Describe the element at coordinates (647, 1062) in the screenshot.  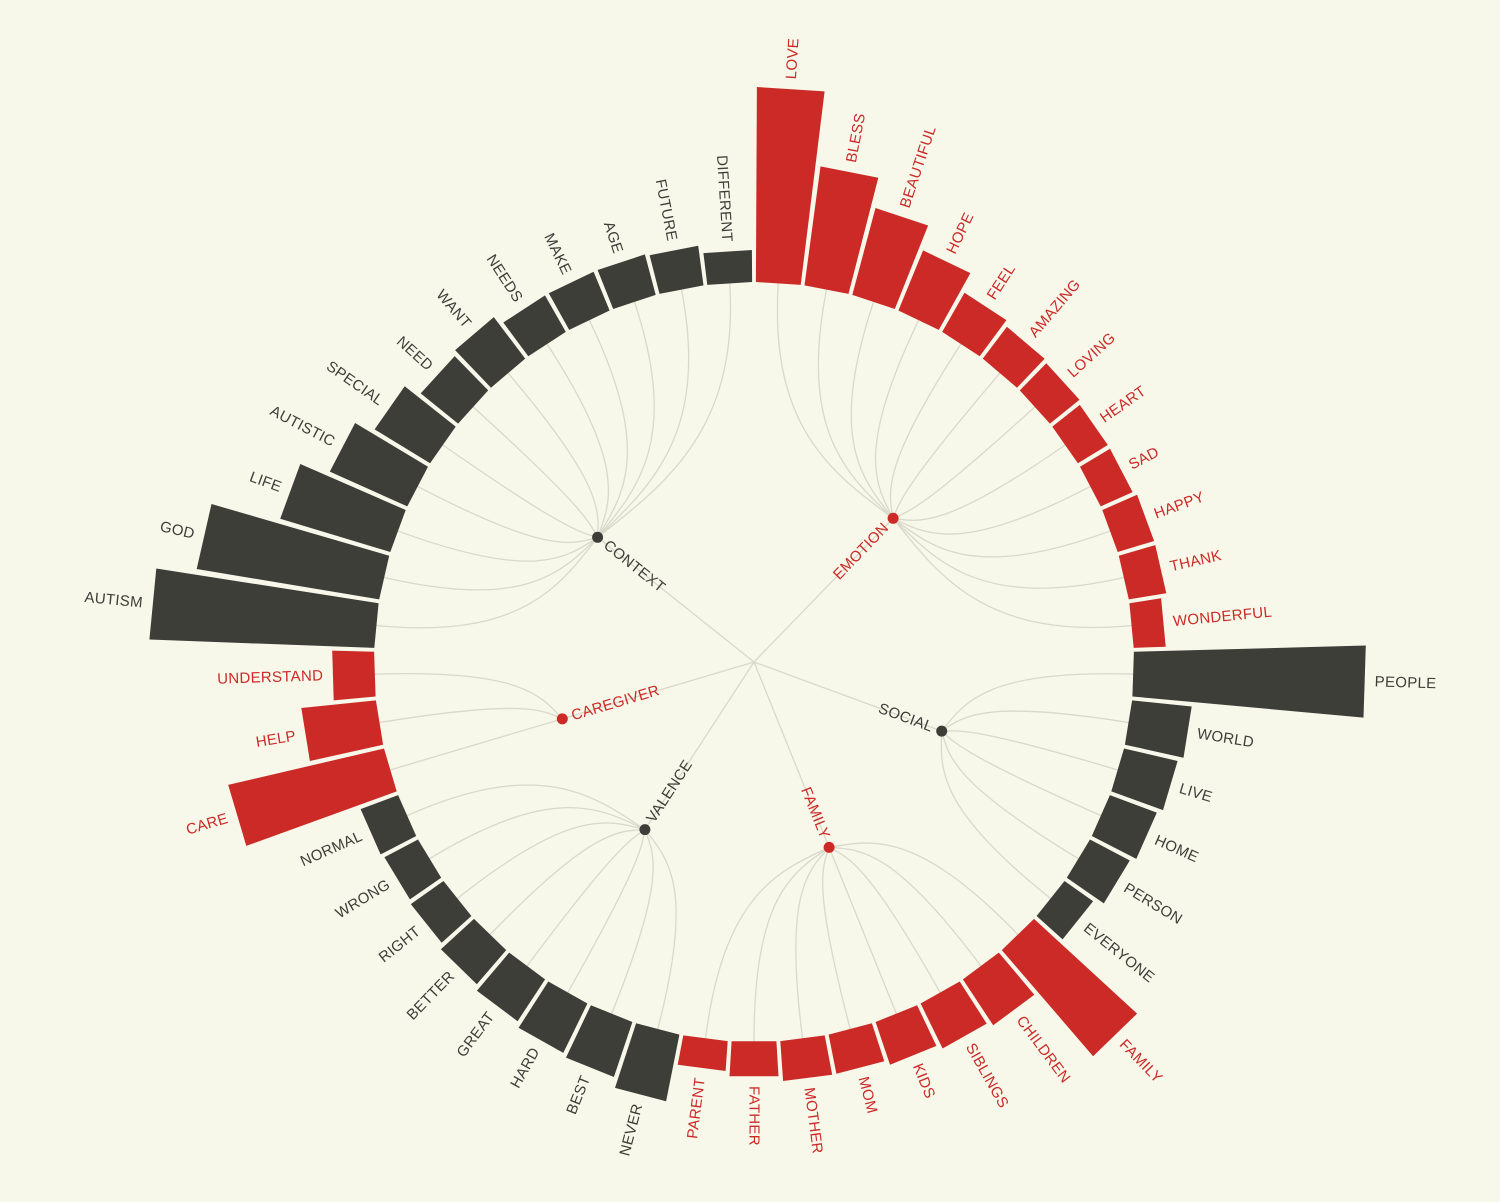
I see `bar-never` at that location.